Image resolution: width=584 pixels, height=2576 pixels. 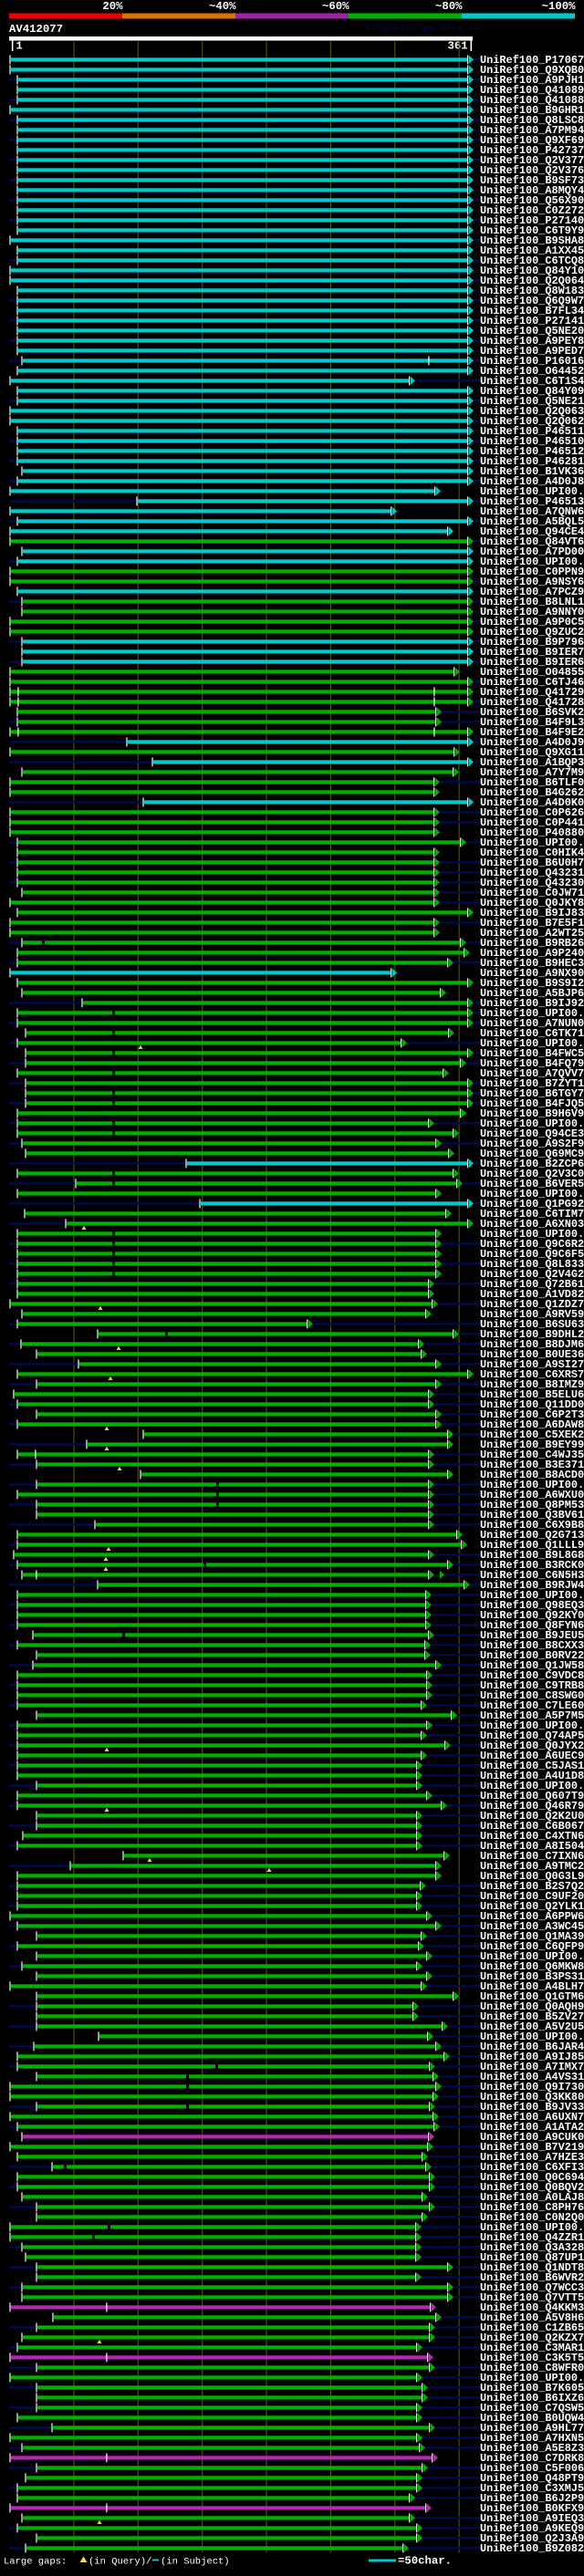 I want to click on svg-text: UniRef100_C0HIK4, so click(x=532, y=853).